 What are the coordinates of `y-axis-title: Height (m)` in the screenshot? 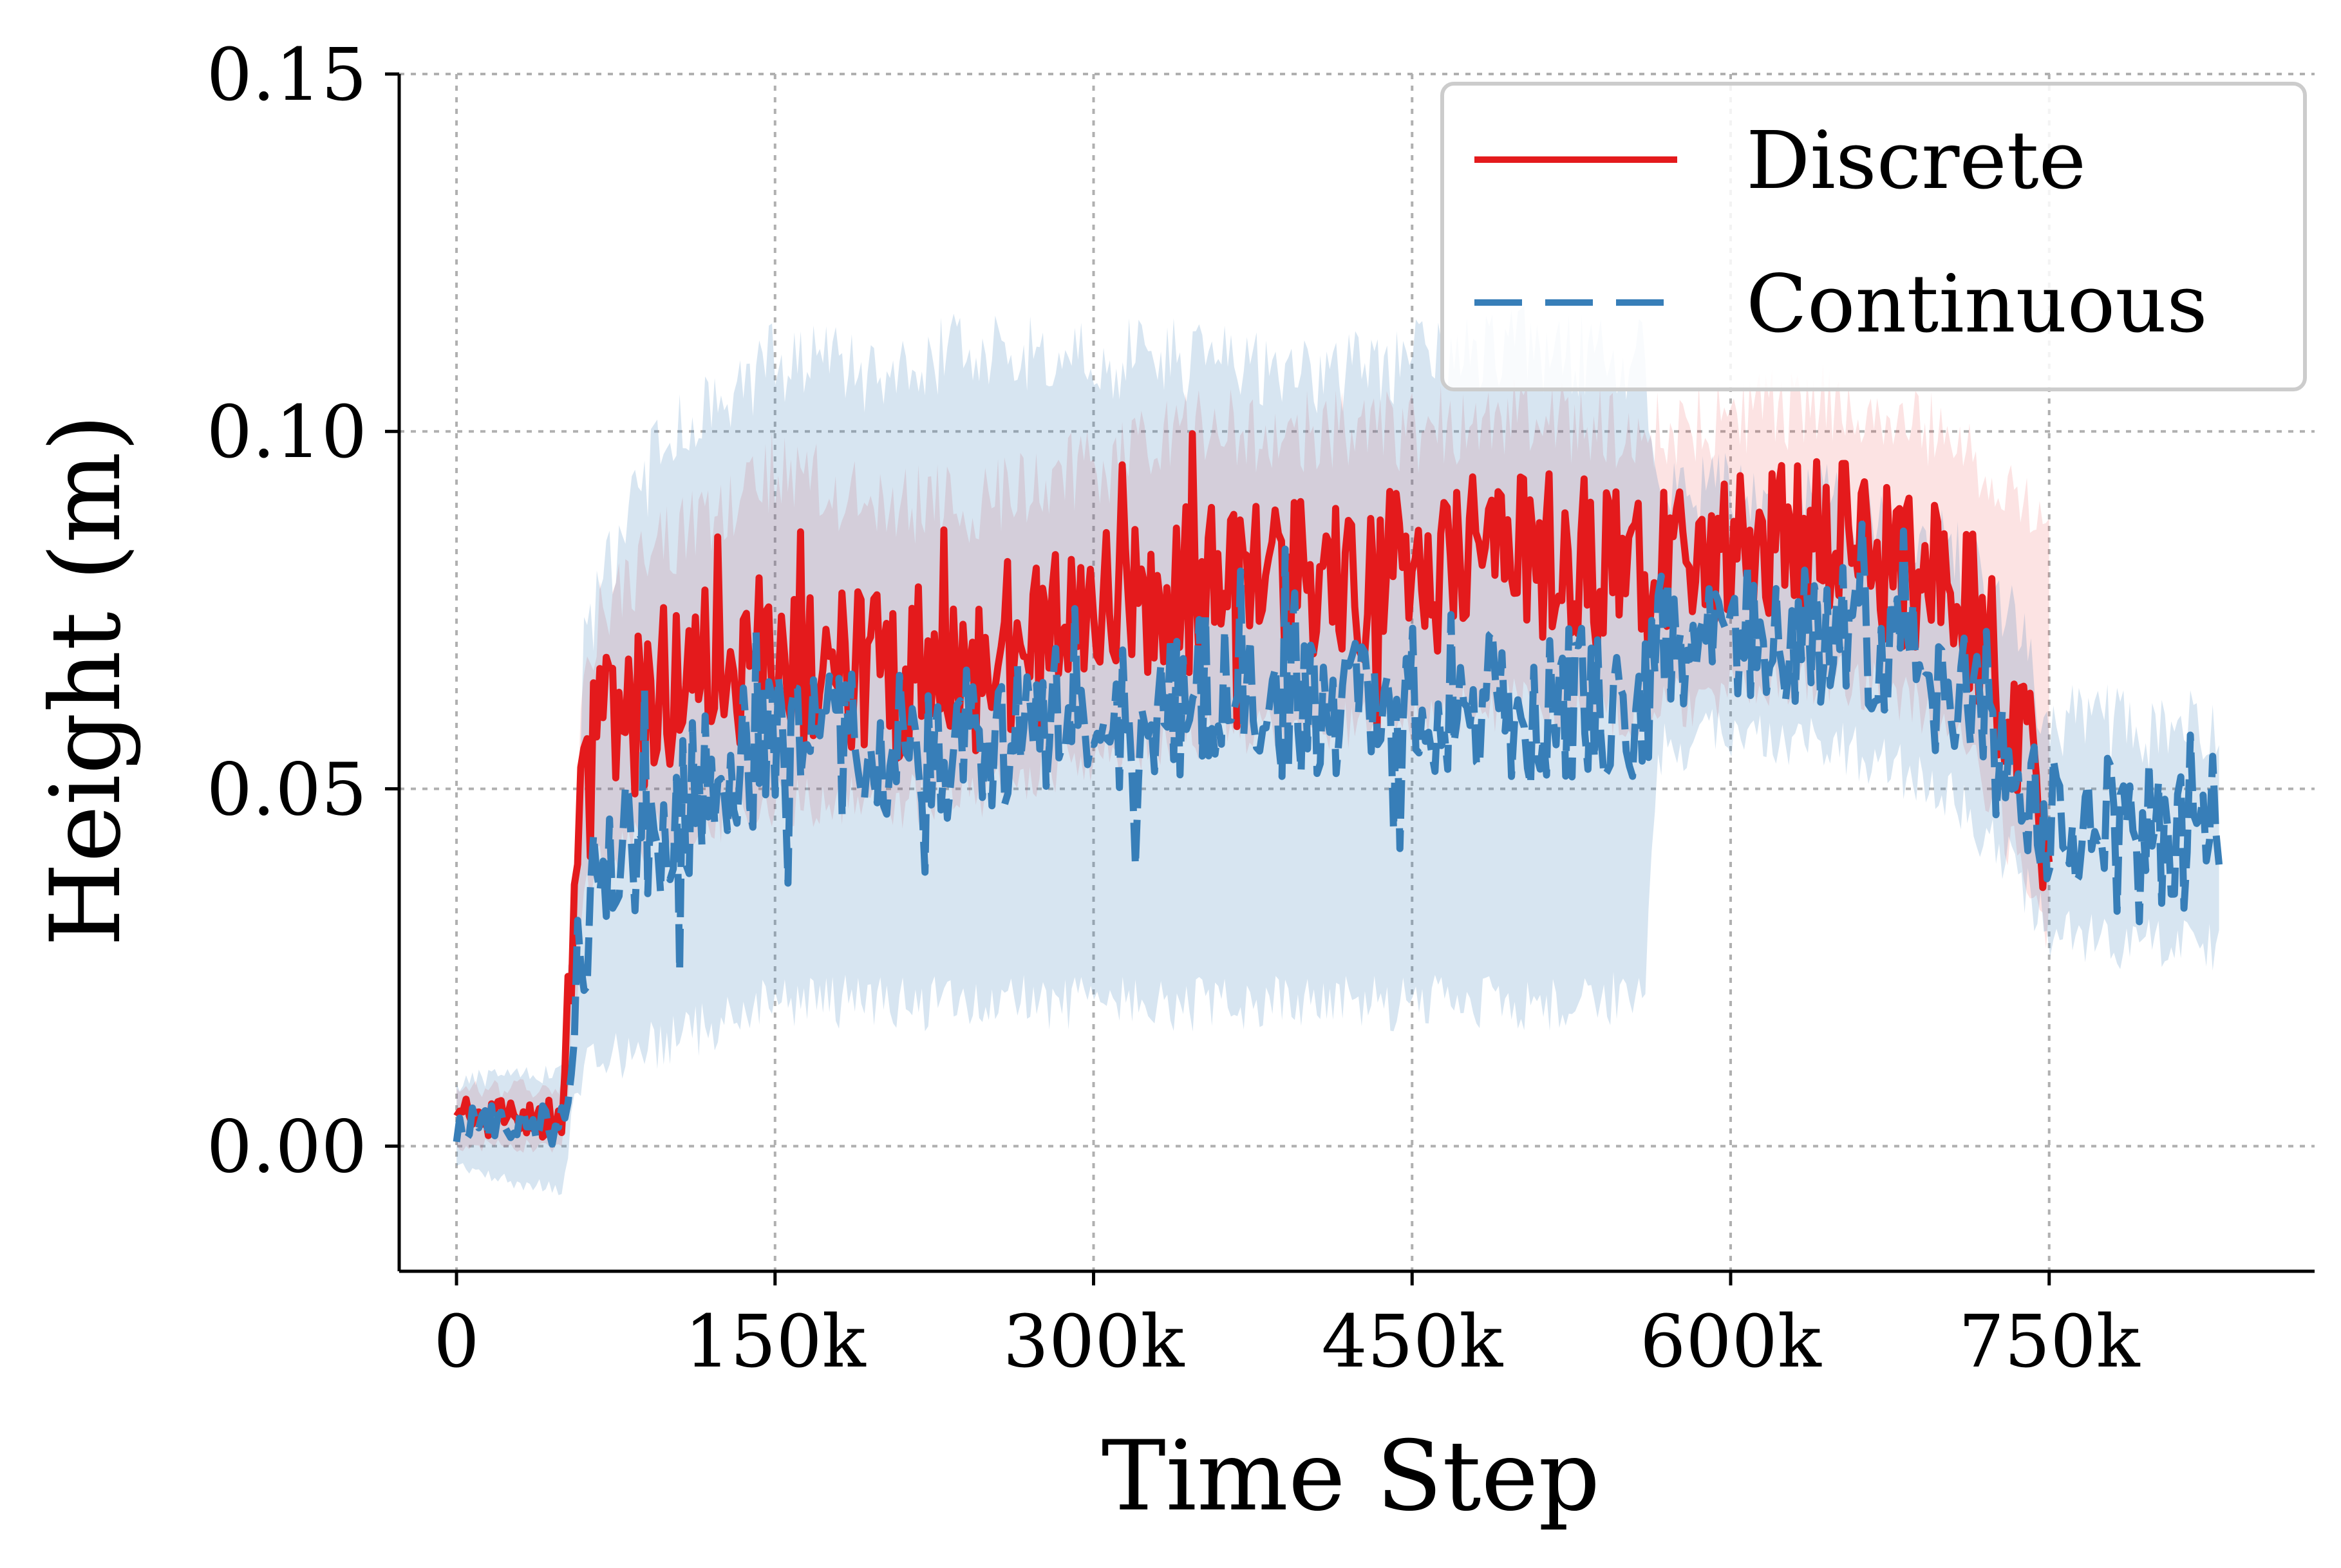 It's located at (86, 680).